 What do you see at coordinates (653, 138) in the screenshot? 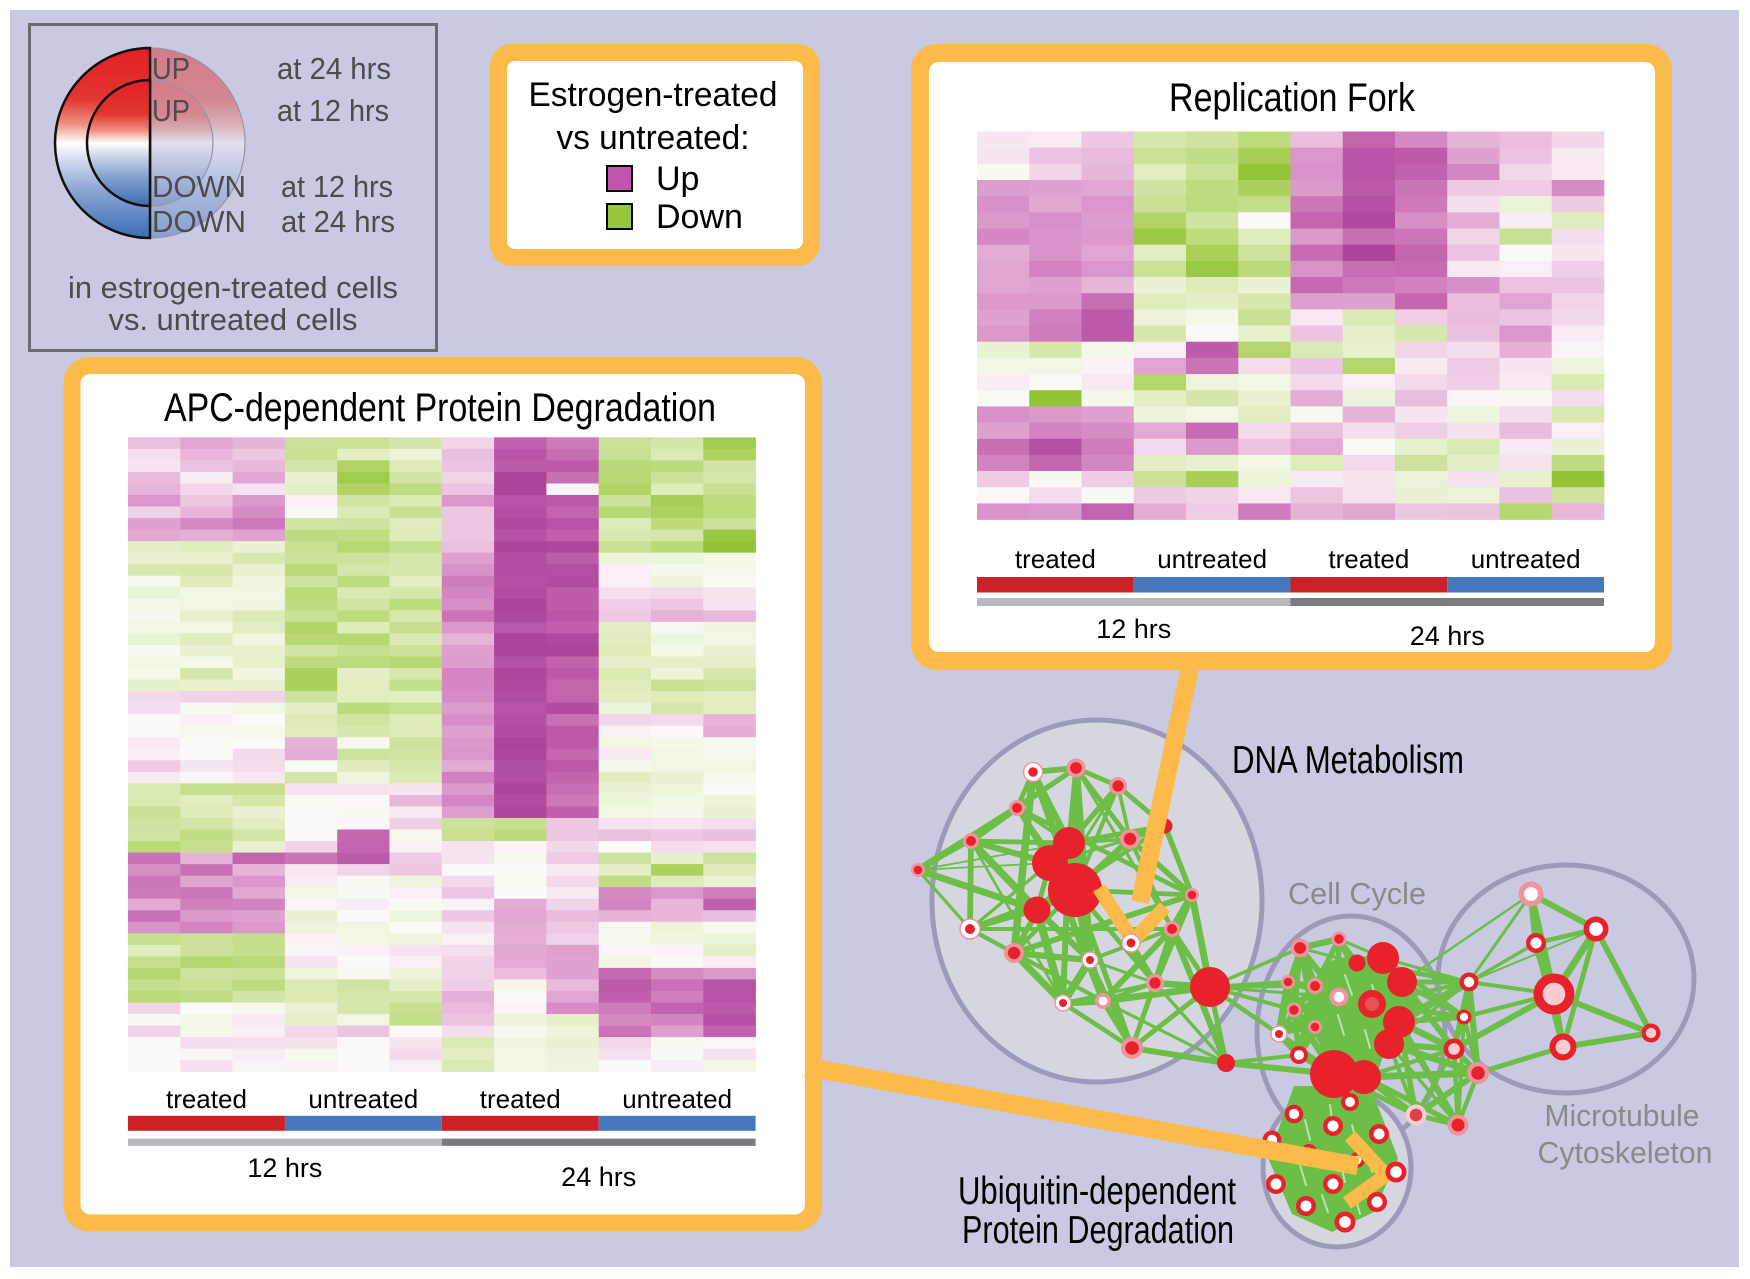
I see `svg-text: vs untreated:` at bounding box center [653, 138].